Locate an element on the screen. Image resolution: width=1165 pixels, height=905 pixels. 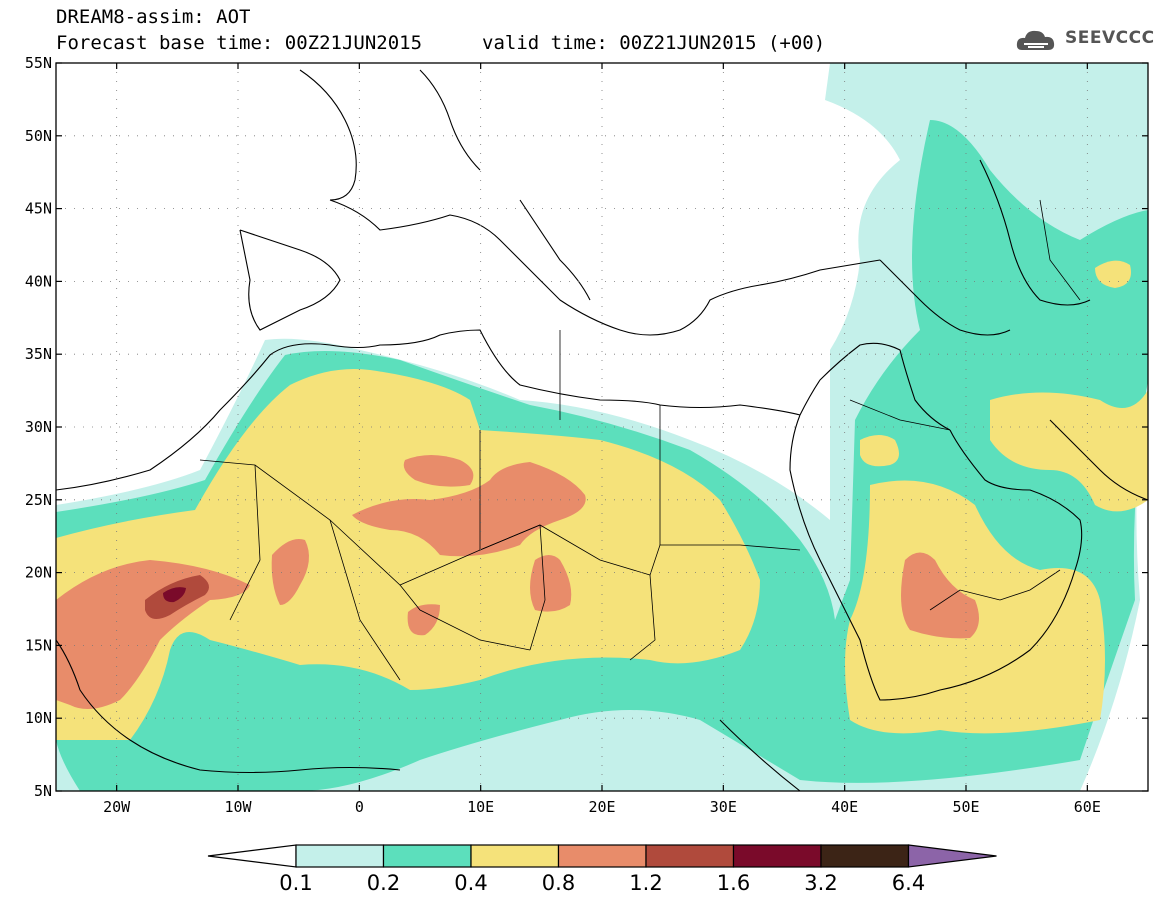
aot-patch-1.6 is located at coordinates (174, 595).